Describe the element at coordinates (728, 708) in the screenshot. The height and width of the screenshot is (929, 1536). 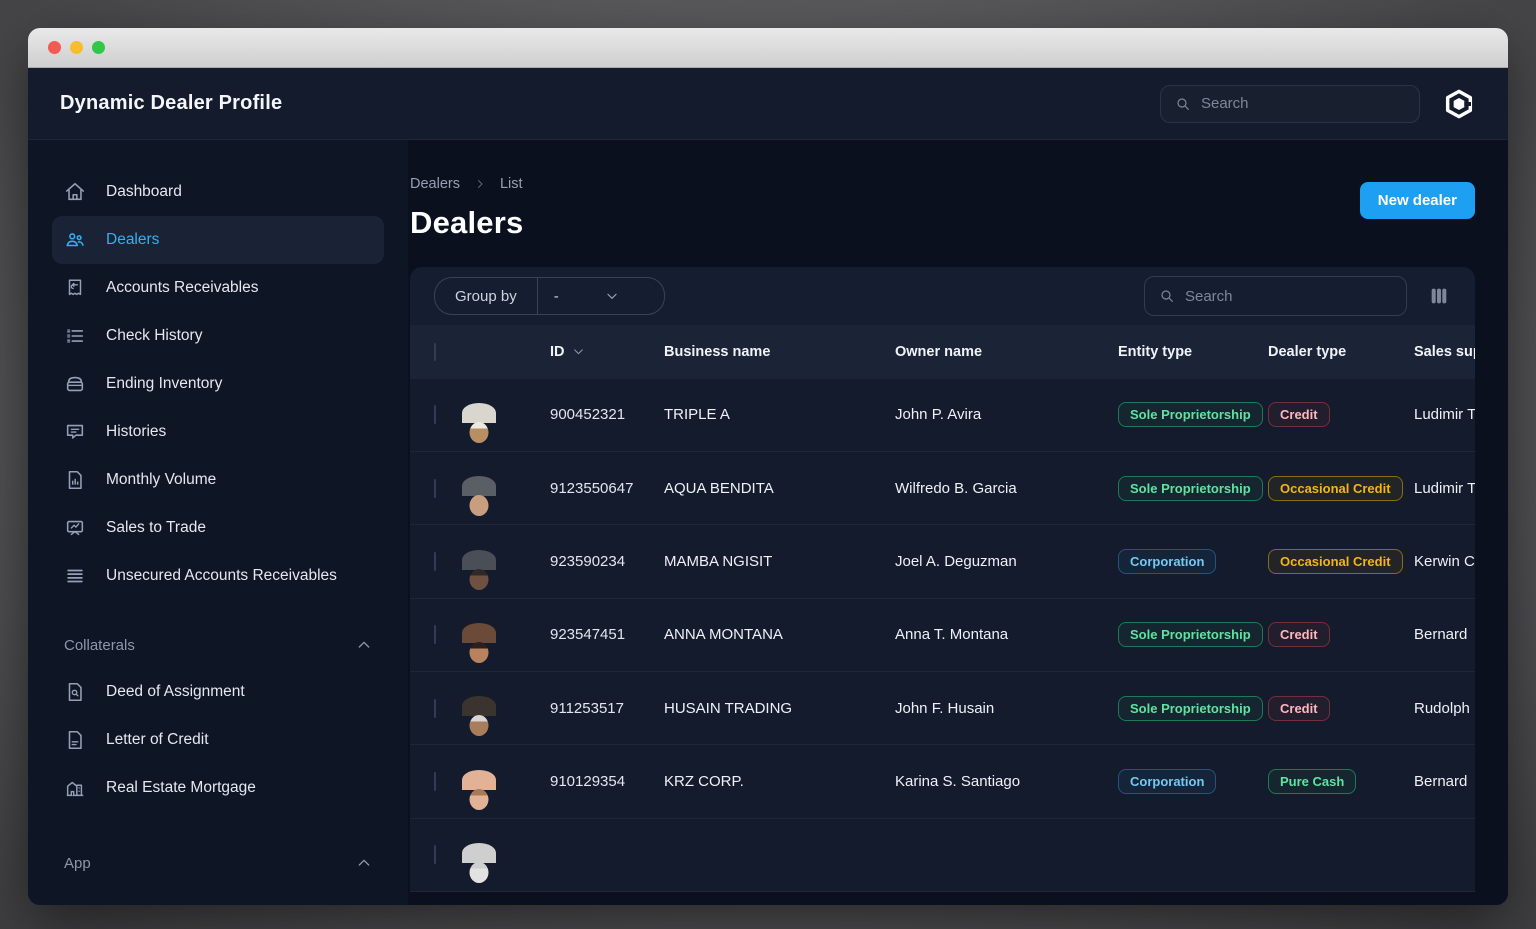
I see `cell-business-name: HUSAIN TRADING` at that location.